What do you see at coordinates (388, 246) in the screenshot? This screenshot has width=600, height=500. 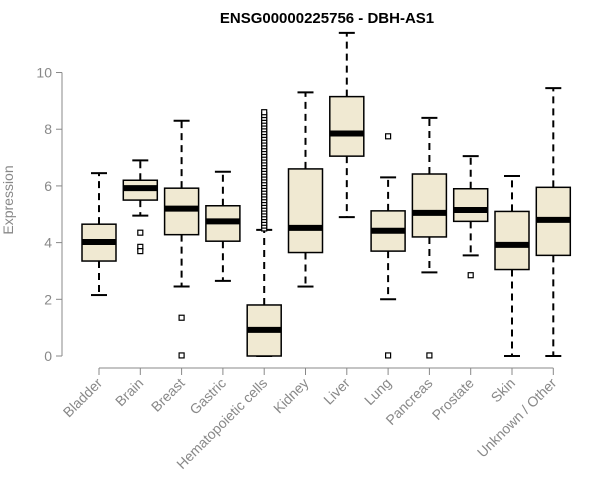 I see `box-lung` at bounding box center [388, 246].